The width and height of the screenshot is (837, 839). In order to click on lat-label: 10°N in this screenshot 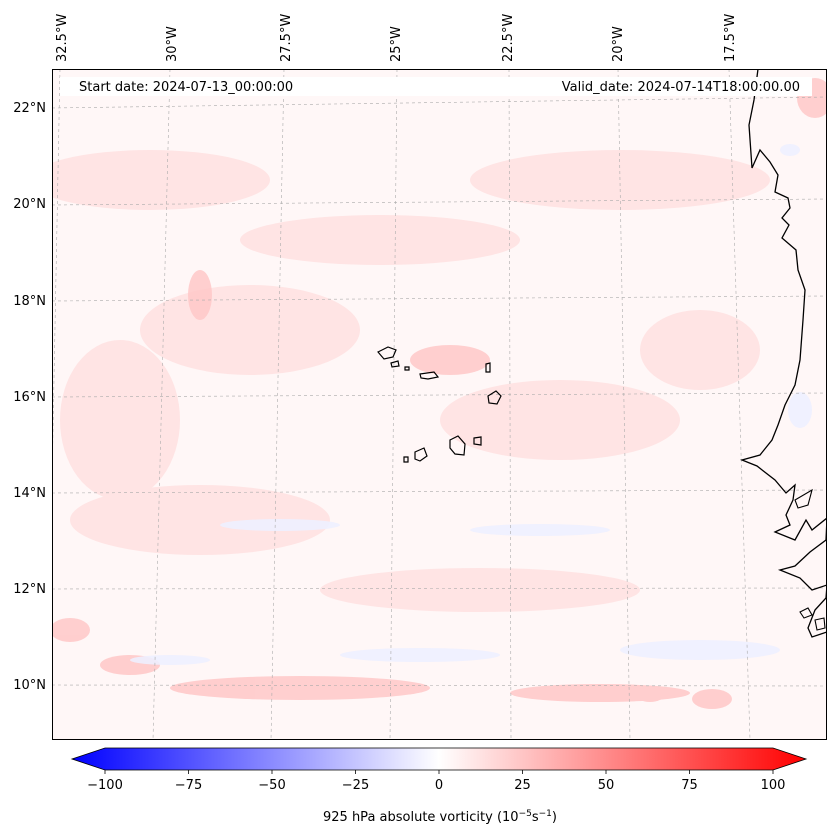, I will do `click(29, 685)`.